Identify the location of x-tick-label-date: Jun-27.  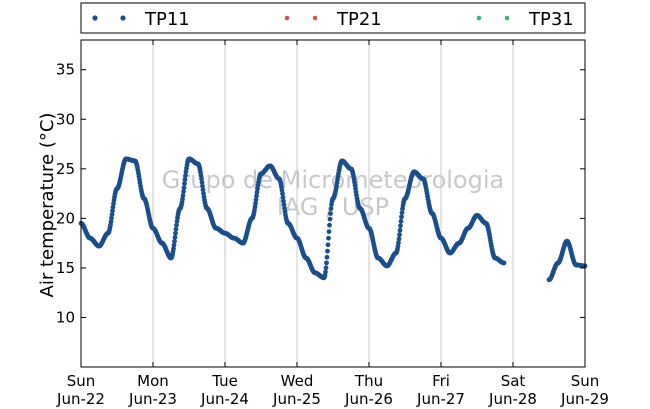
(440, 399).